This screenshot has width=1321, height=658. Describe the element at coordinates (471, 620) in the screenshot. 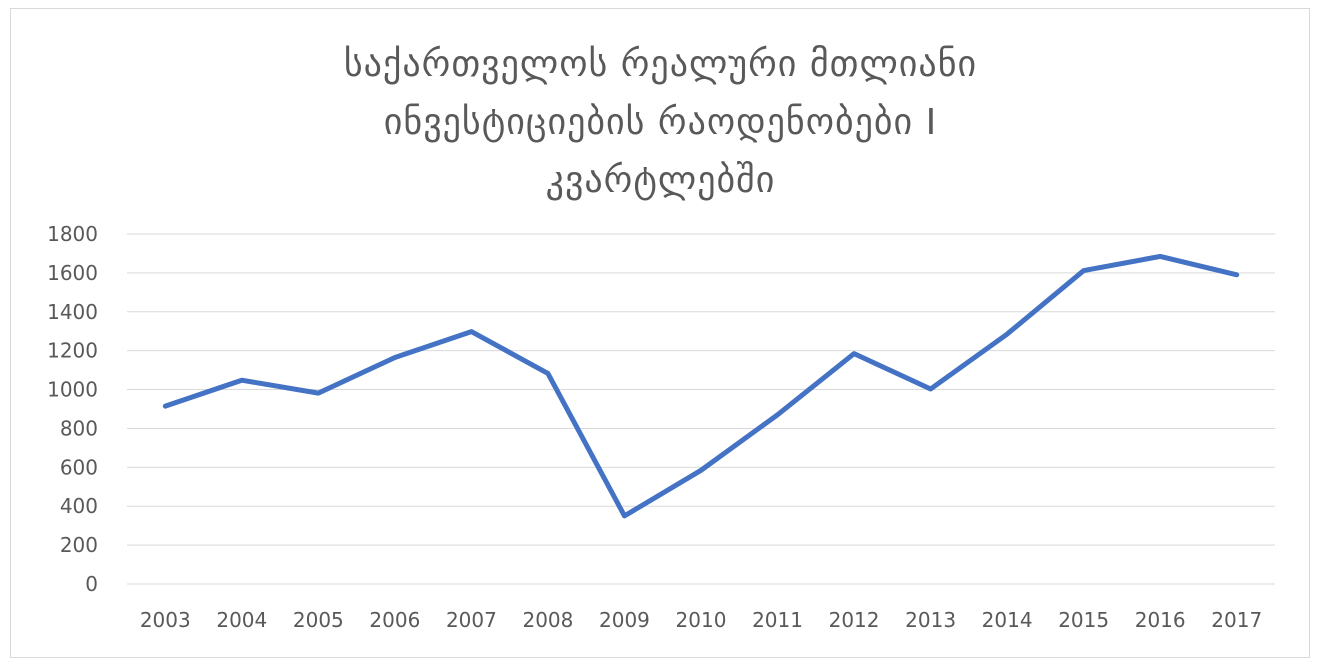

I see `x-tick-label: 2007` at that location.